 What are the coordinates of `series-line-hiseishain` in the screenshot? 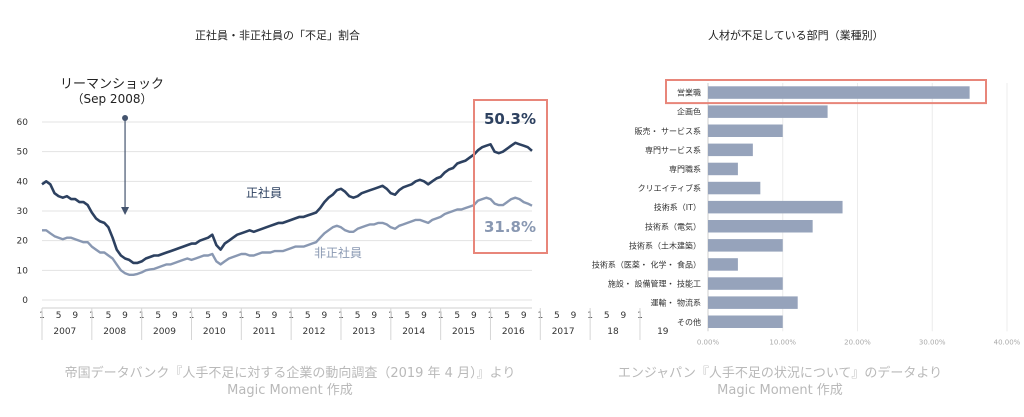 It's located at (287, 236).